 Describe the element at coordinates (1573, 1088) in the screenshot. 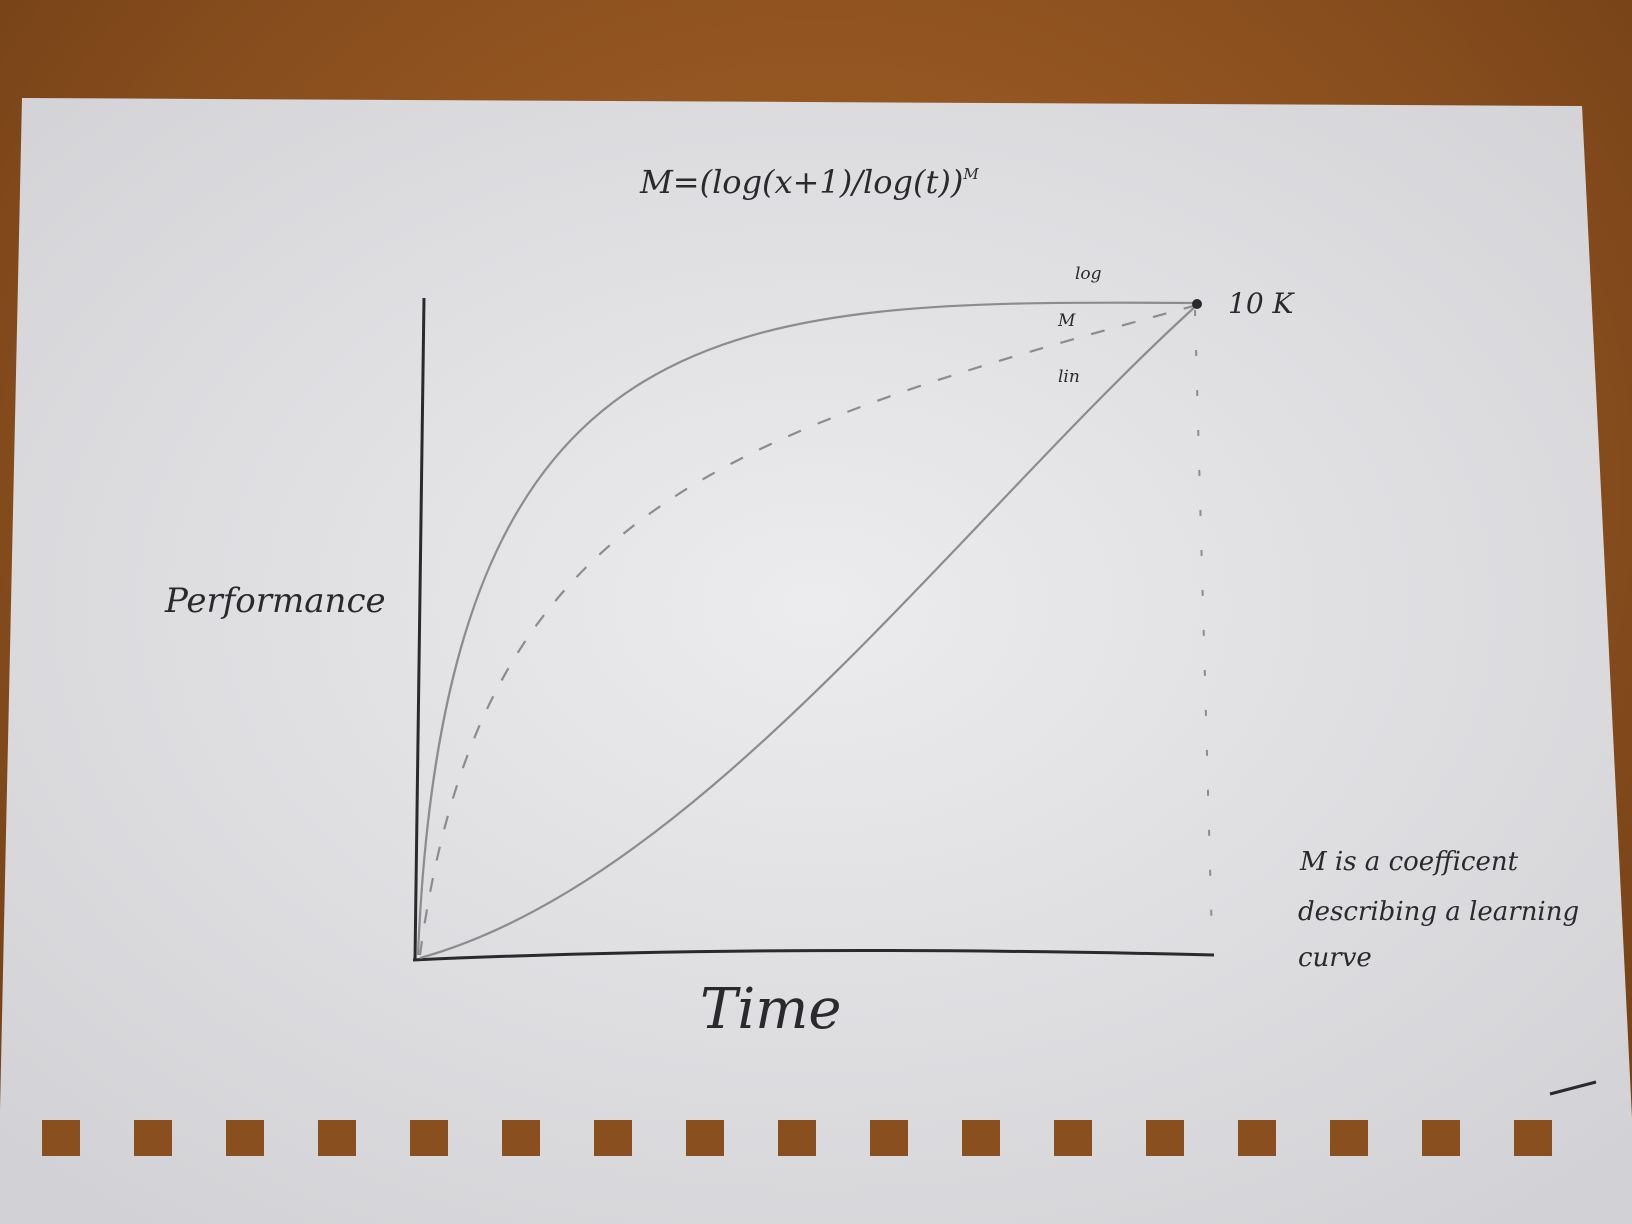

I see `stray-mark` at that location.